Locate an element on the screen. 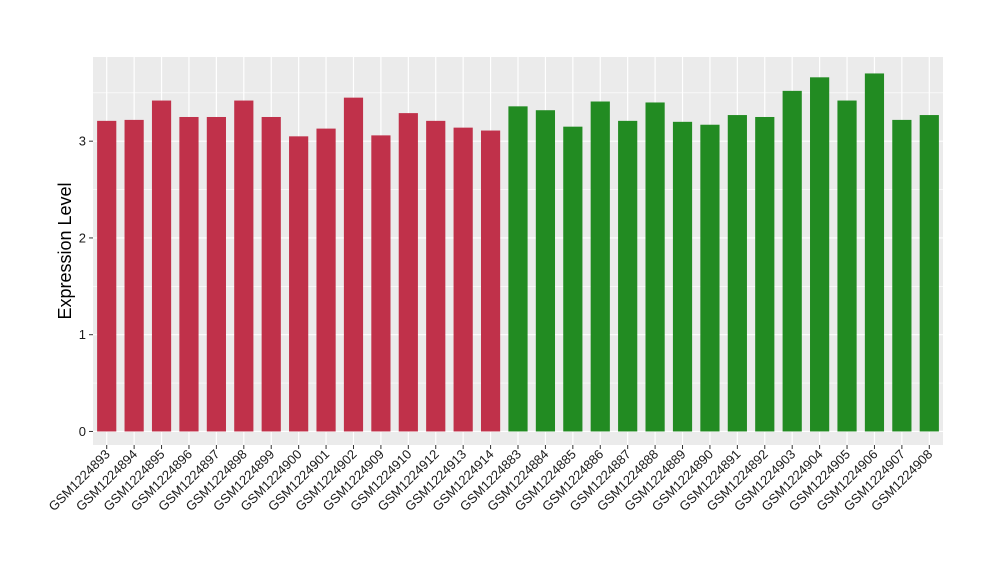 This screenshot has width=1000, height=580. y-tick-label: 1 is located at coordinates (82, 334).